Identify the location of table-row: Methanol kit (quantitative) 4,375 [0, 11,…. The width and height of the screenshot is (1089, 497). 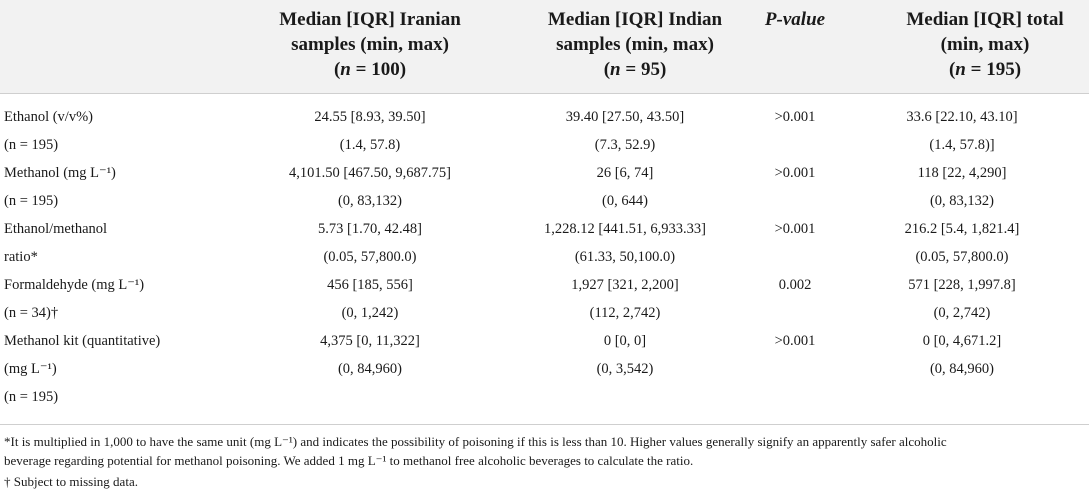
(544, 341).